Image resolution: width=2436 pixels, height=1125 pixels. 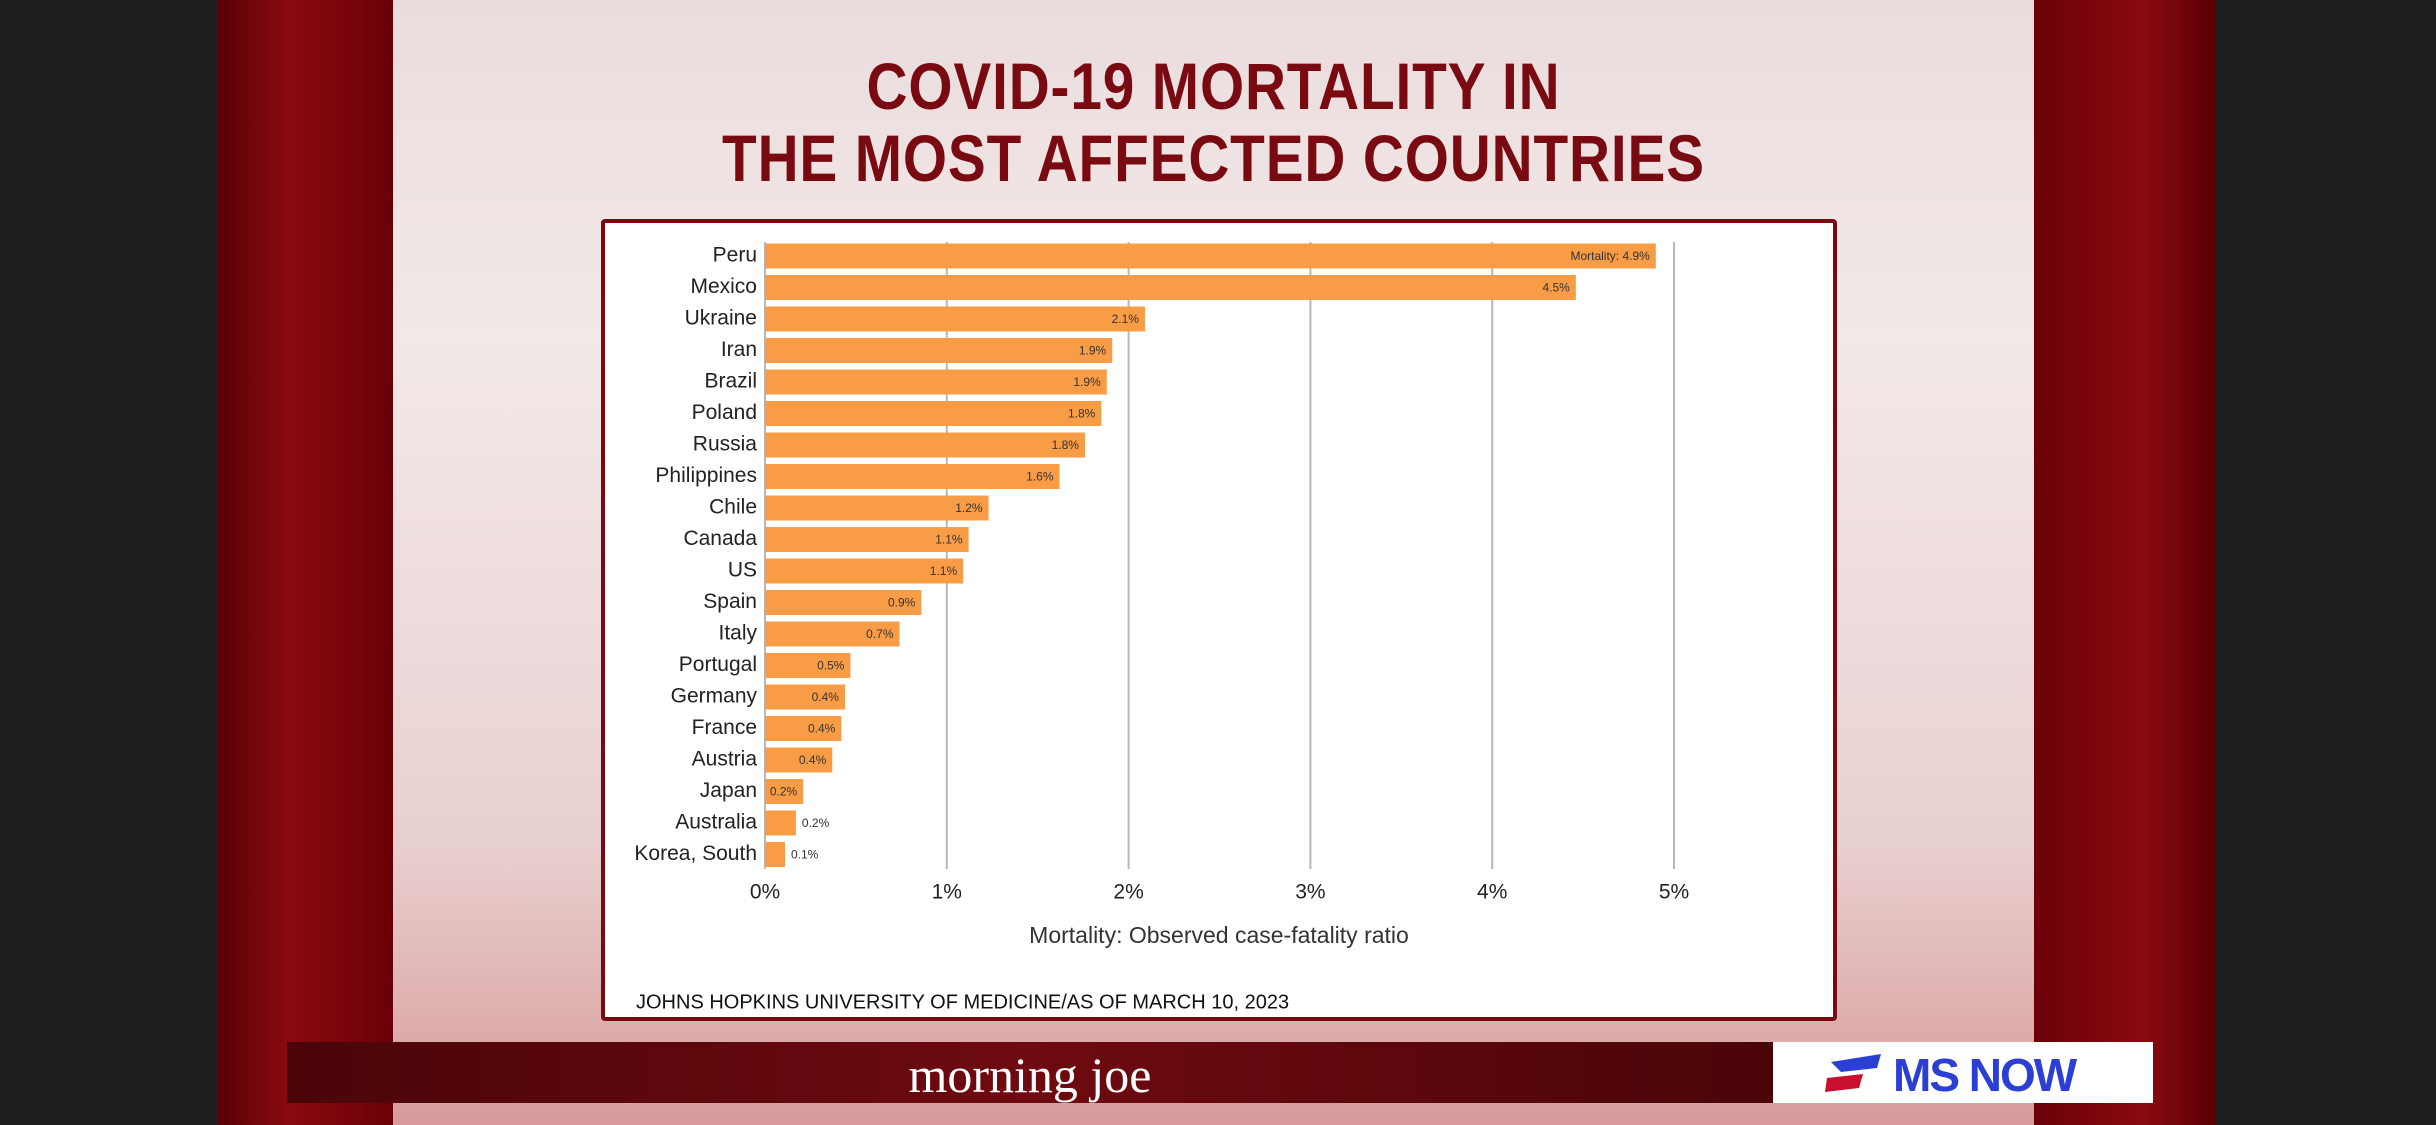 I want to click on x-tick-label: 1%, so click(x=947, y=892).